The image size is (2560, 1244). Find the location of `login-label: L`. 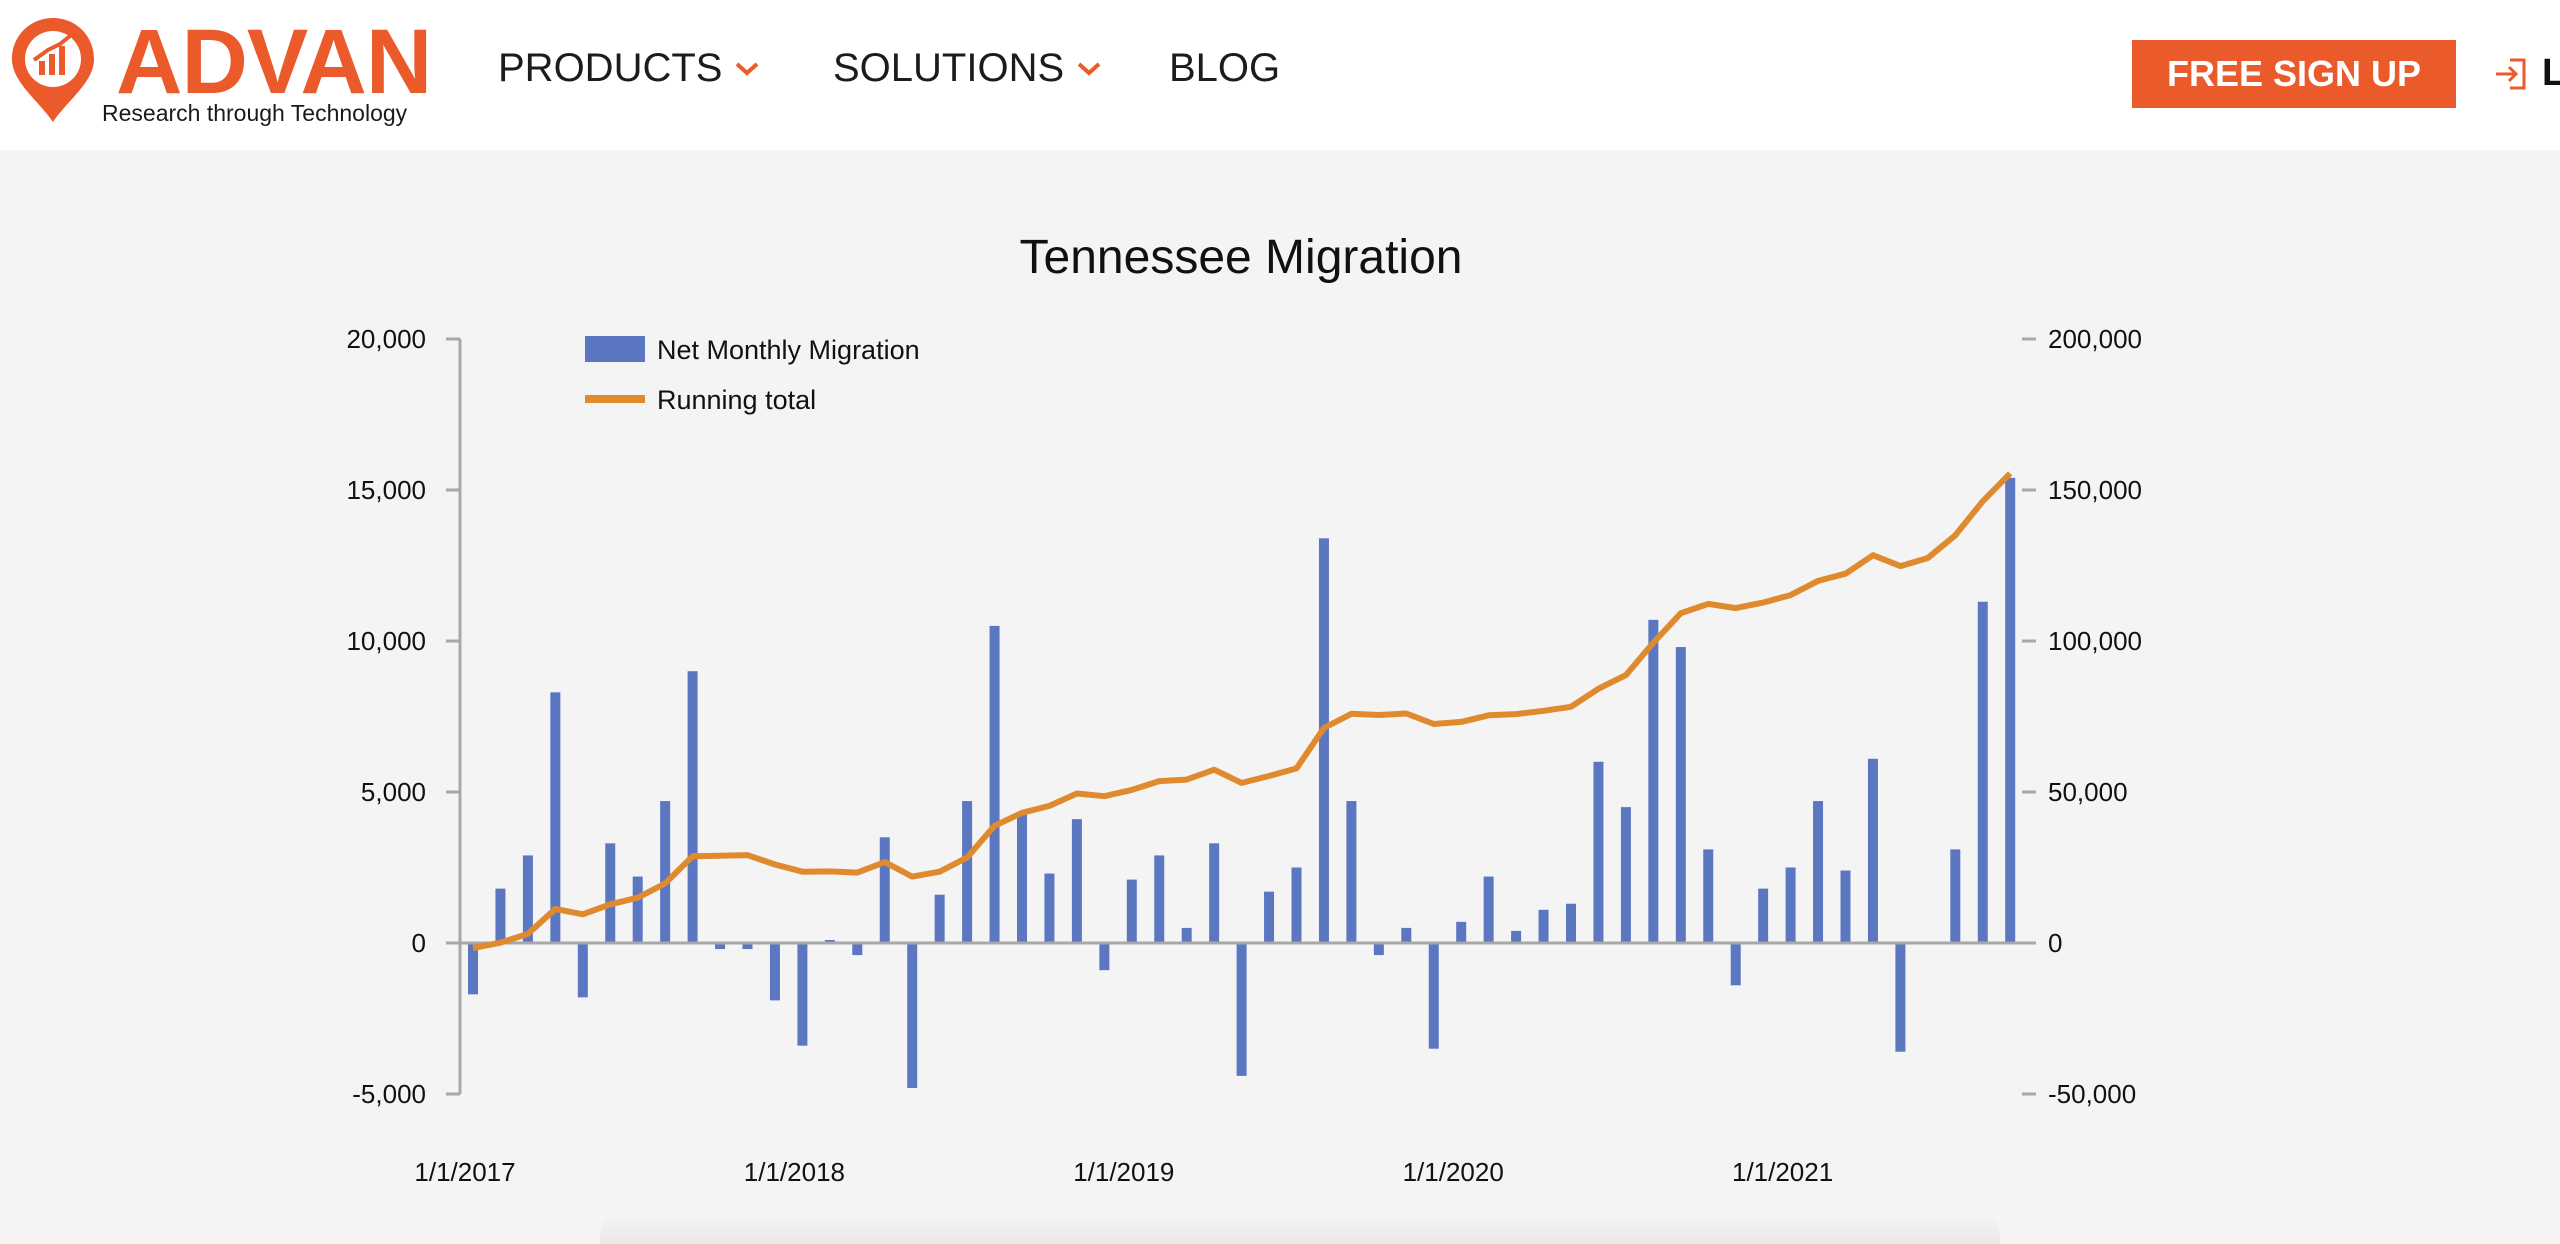

login-label: L is located at coordinates (2551, 73).